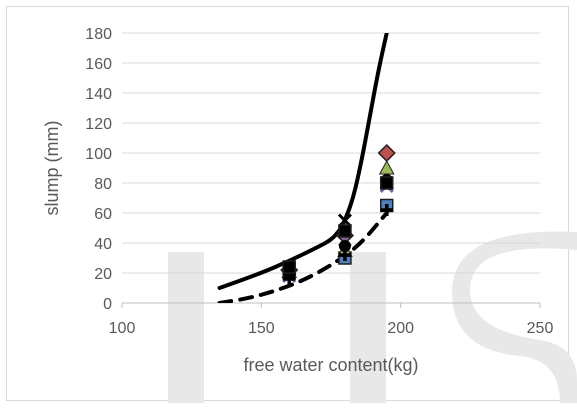 This screenshot has height=409, width=577. Describe the element at coordinates (98, 64) in the screenshot. I see `y-tick-label: 160` at that location.